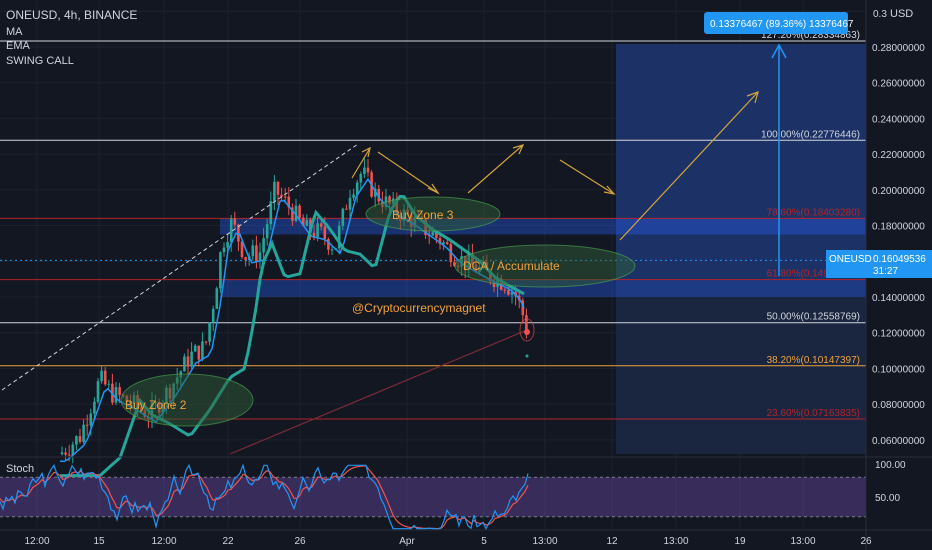 The width and height of the screenshot is (932, 550). Describe the element at coordinates (898, 48) in the screenshot. I see `price-tick-1: 0.28000000` at that location.